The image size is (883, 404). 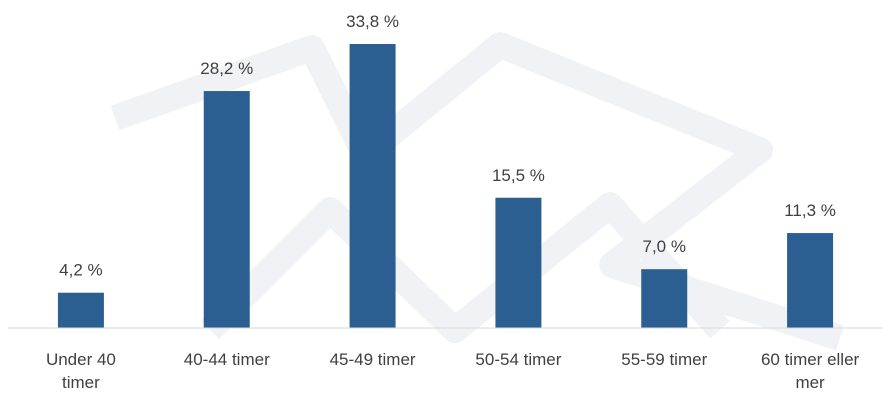 I want to click on x-tick-label-1: Under 40 timer, so click(x=81, y=371).